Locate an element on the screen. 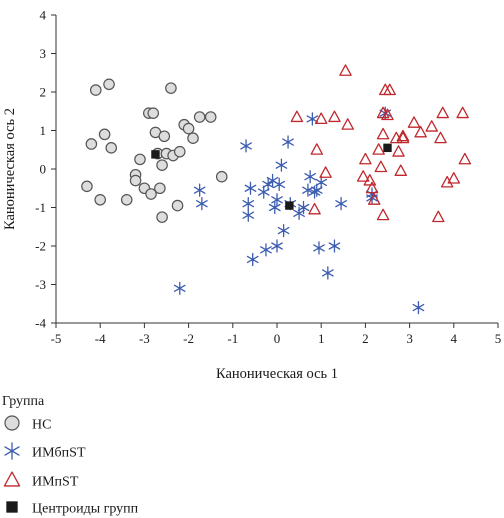 This screenshot has height=518, width=504. y-axis-title: Каноническая ось 2 is located at coordinates (10, 169).